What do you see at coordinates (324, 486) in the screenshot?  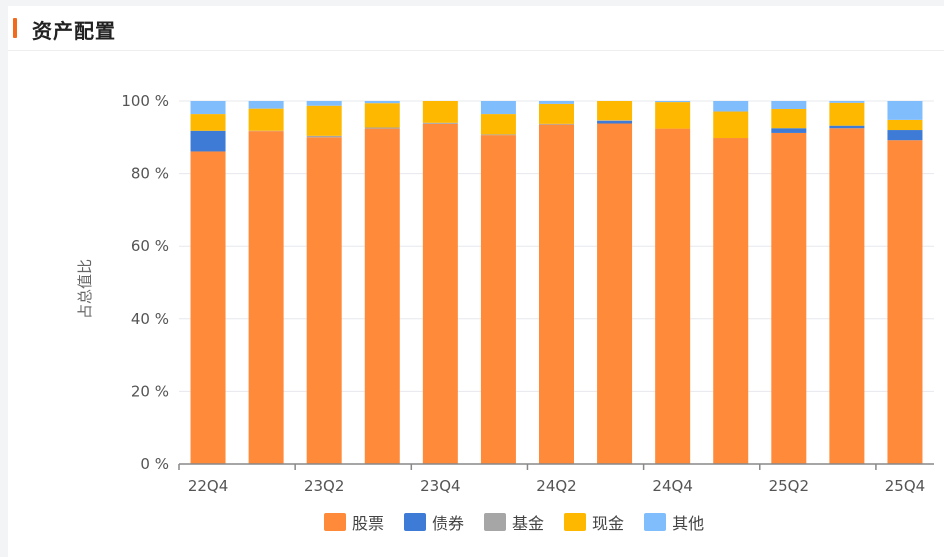 I see `x-tick-label: 23Q2` at bounding box center [324, 486].